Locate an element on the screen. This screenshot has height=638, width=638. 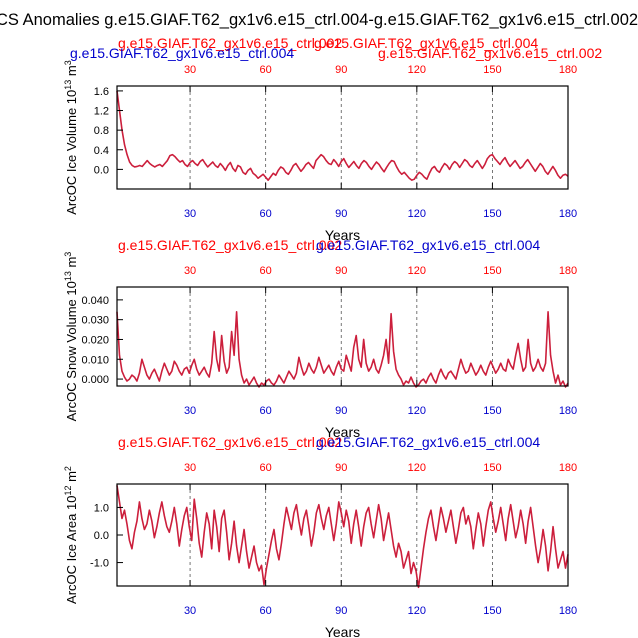
y-tick-label: 1.2 is located at coordinates (101, 112).